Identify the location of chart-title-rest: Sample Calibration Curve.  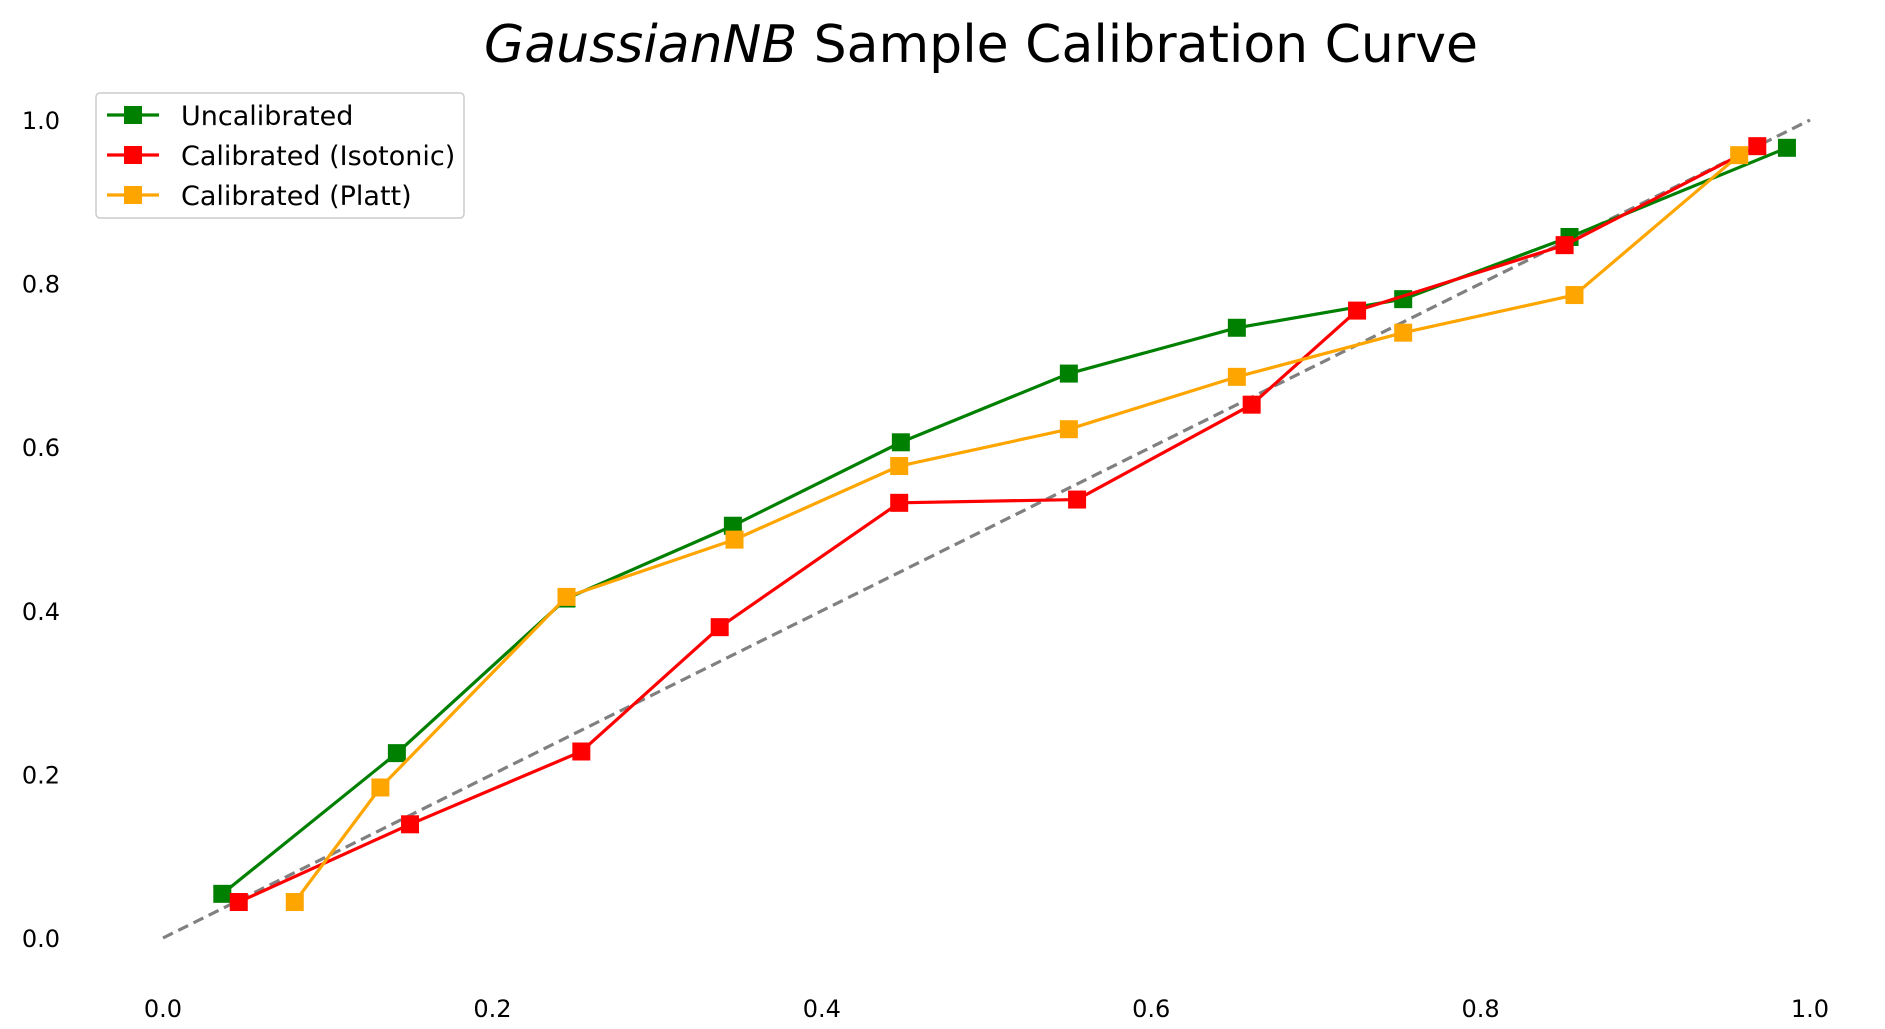
(1137, 45).